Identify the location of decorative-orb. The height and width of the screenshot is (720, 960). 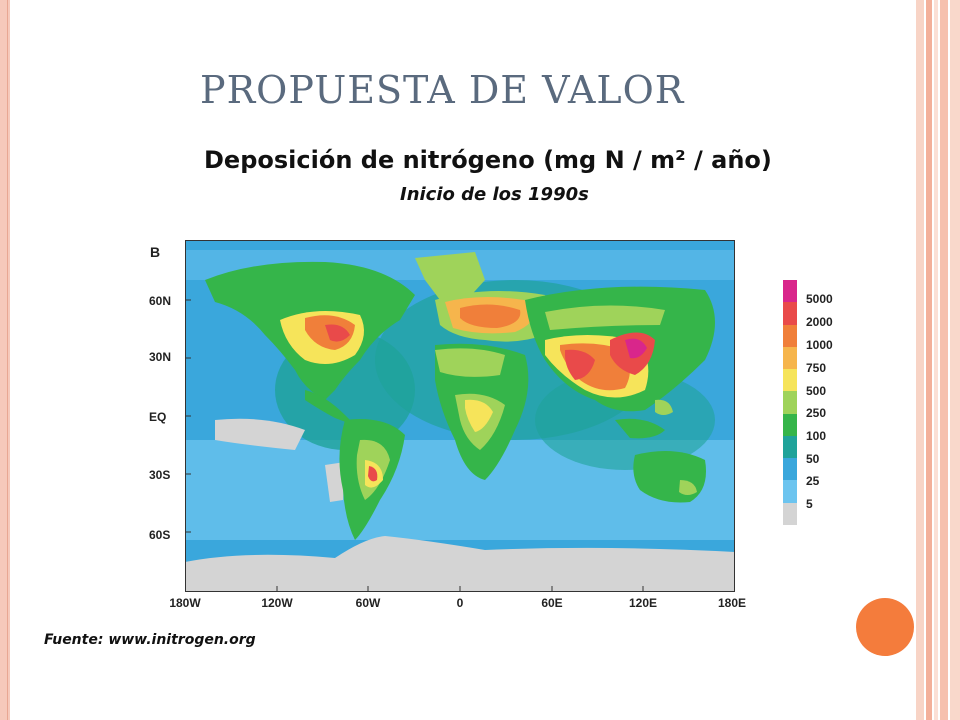
(885, 627).